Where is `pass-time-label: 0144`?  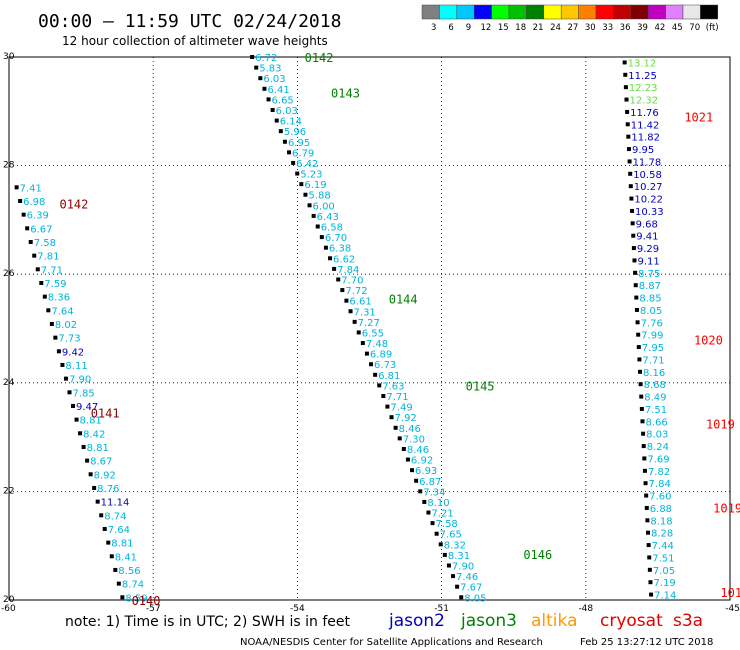
pass-time-label: 0144 is located at coordinates (403, 300).